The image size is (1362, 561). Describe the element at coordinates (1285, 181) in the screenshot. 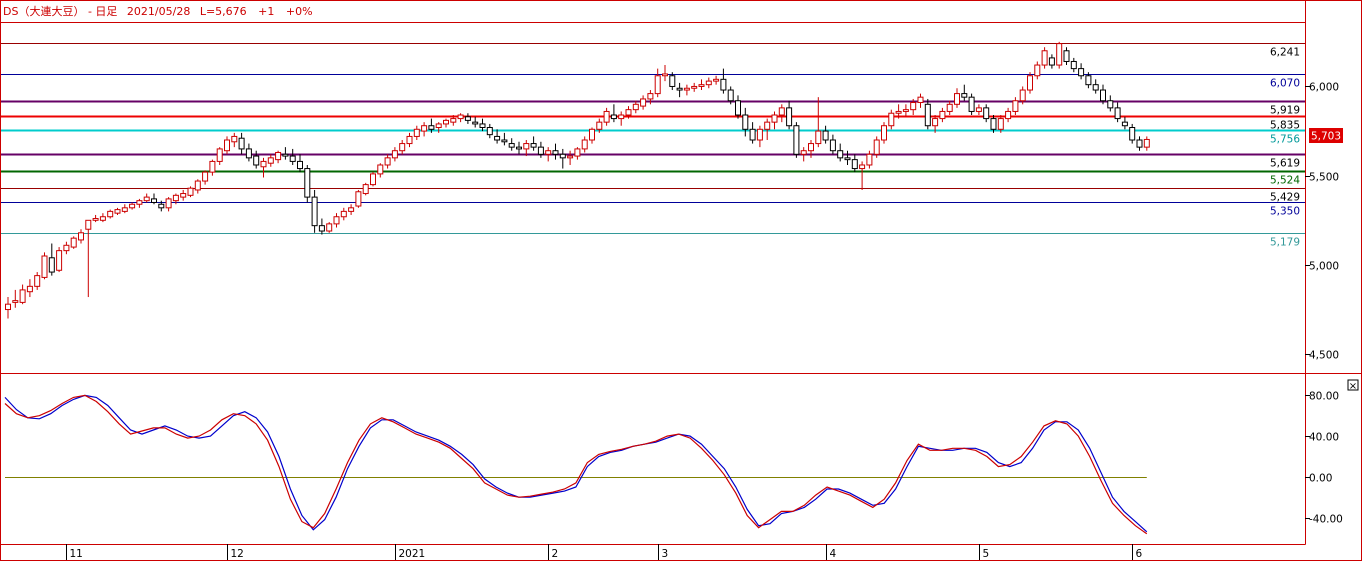

I see `level-label: 5,524` at that location.